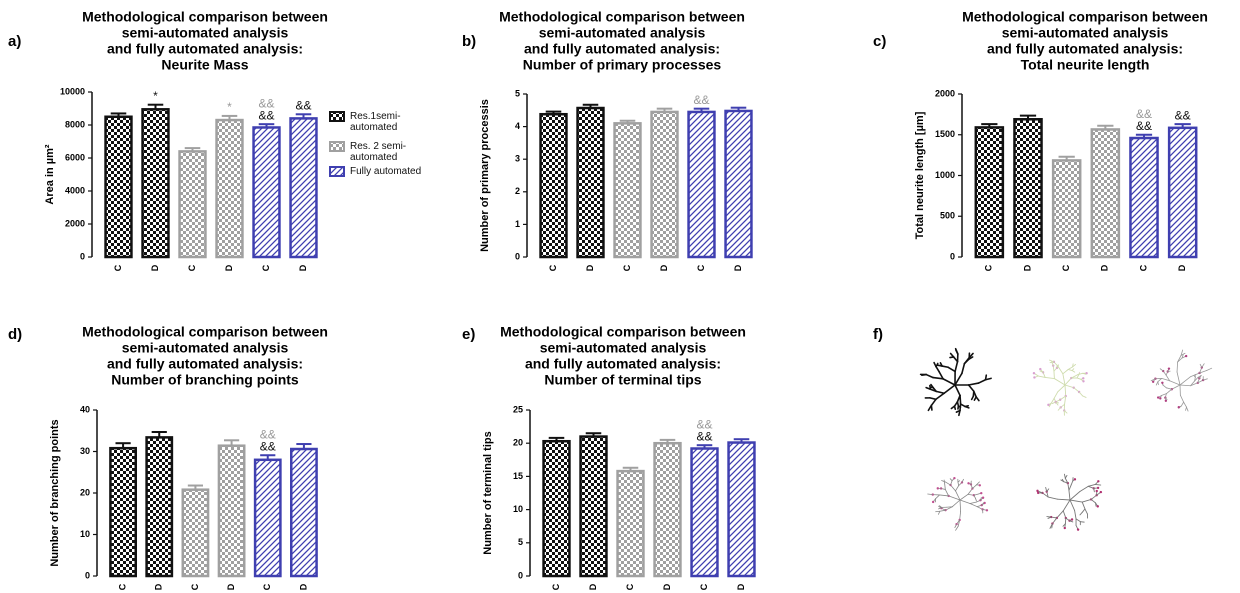 This screenshot has width=1240, height=593. Describe the element at coordinates (85, 534) in the screenshot. I see `y-tick-label: 10` at that location.